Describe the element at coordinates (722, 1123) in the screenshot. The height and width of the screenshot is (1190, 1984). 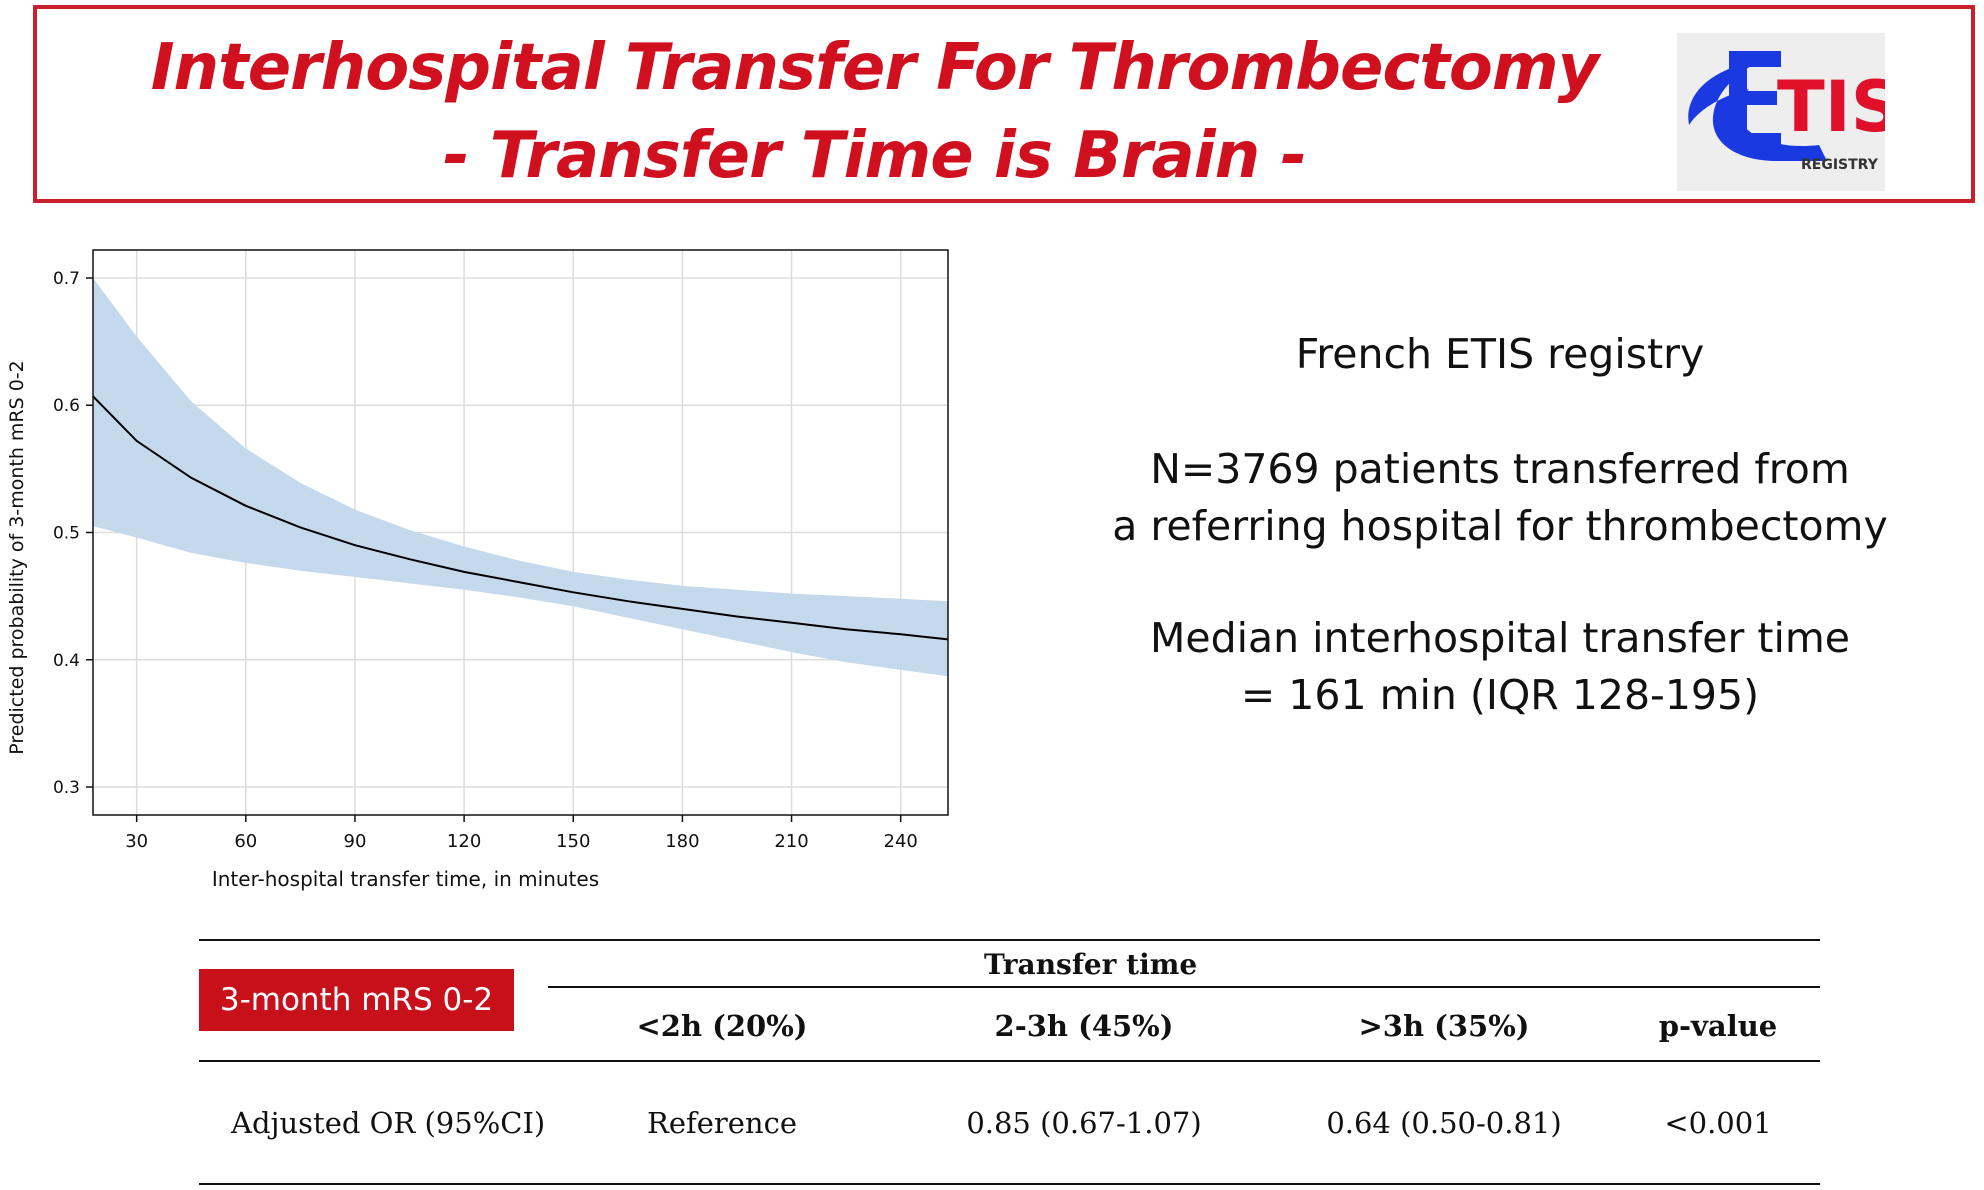
I see `table-cell: Reference` at that location.